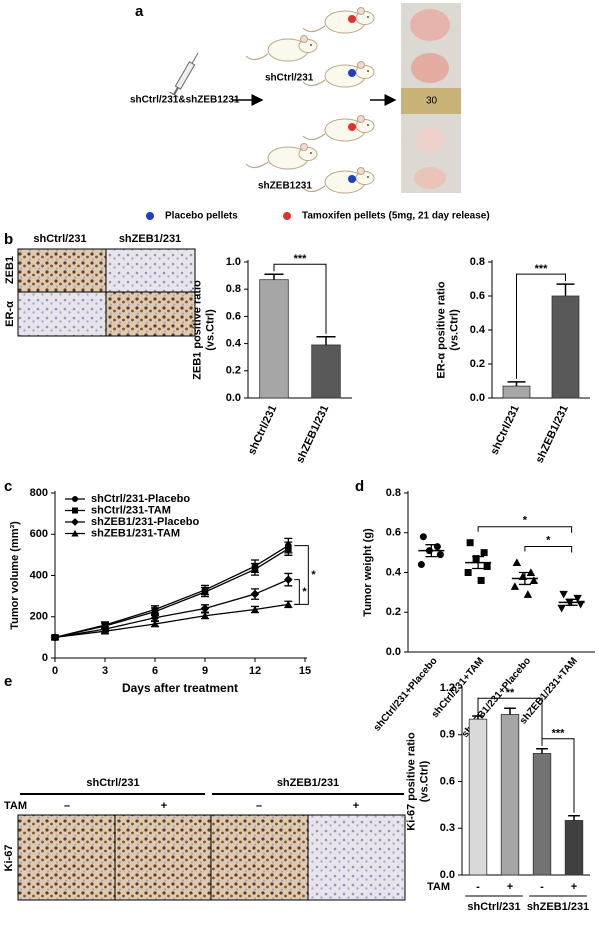  Describe the element at coordinates (447, 688) in the screenshot. I see `y-tick-label: 1.2` at that location.